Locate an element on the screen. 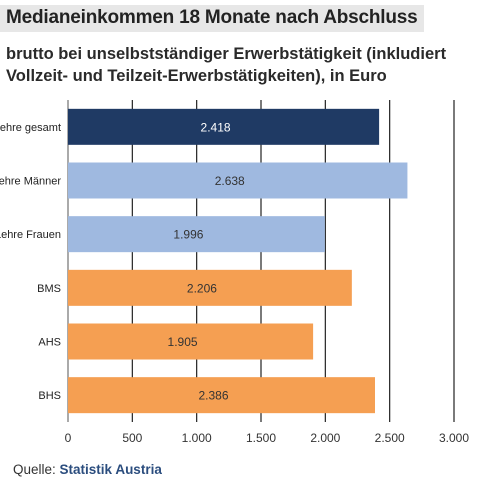 The height and width of the screenshot is (487, 480). x-tick-label: 1.000 is located at coordinates (197, 438).